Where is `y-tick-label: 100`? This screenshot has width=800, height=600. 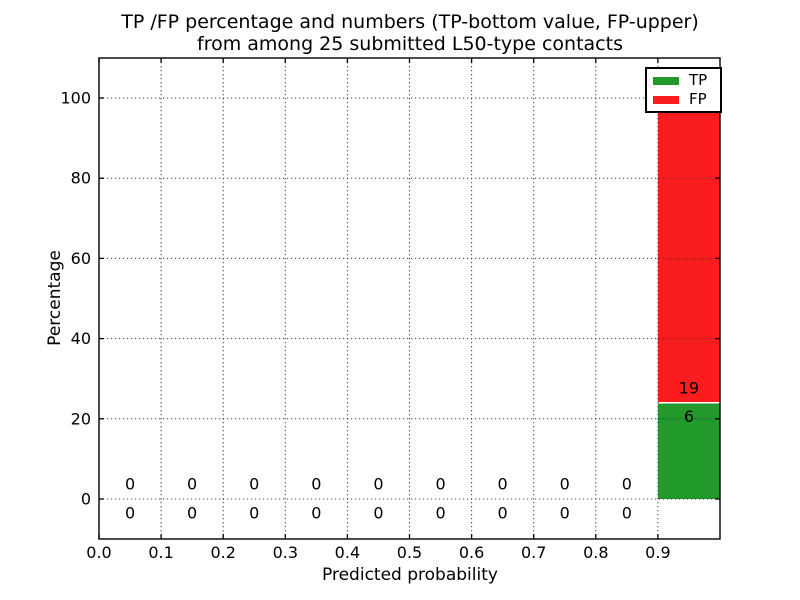
y-tick-label: 100 is located at coordinates (75, 98).